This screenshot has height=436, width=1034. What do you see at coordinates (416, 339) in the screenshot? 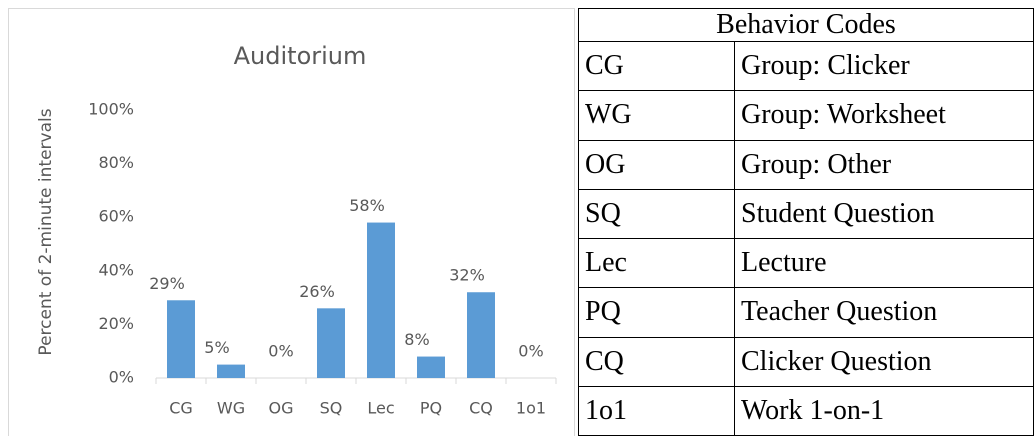
I see `value-label: 8%` at bounding box center [416, 339].